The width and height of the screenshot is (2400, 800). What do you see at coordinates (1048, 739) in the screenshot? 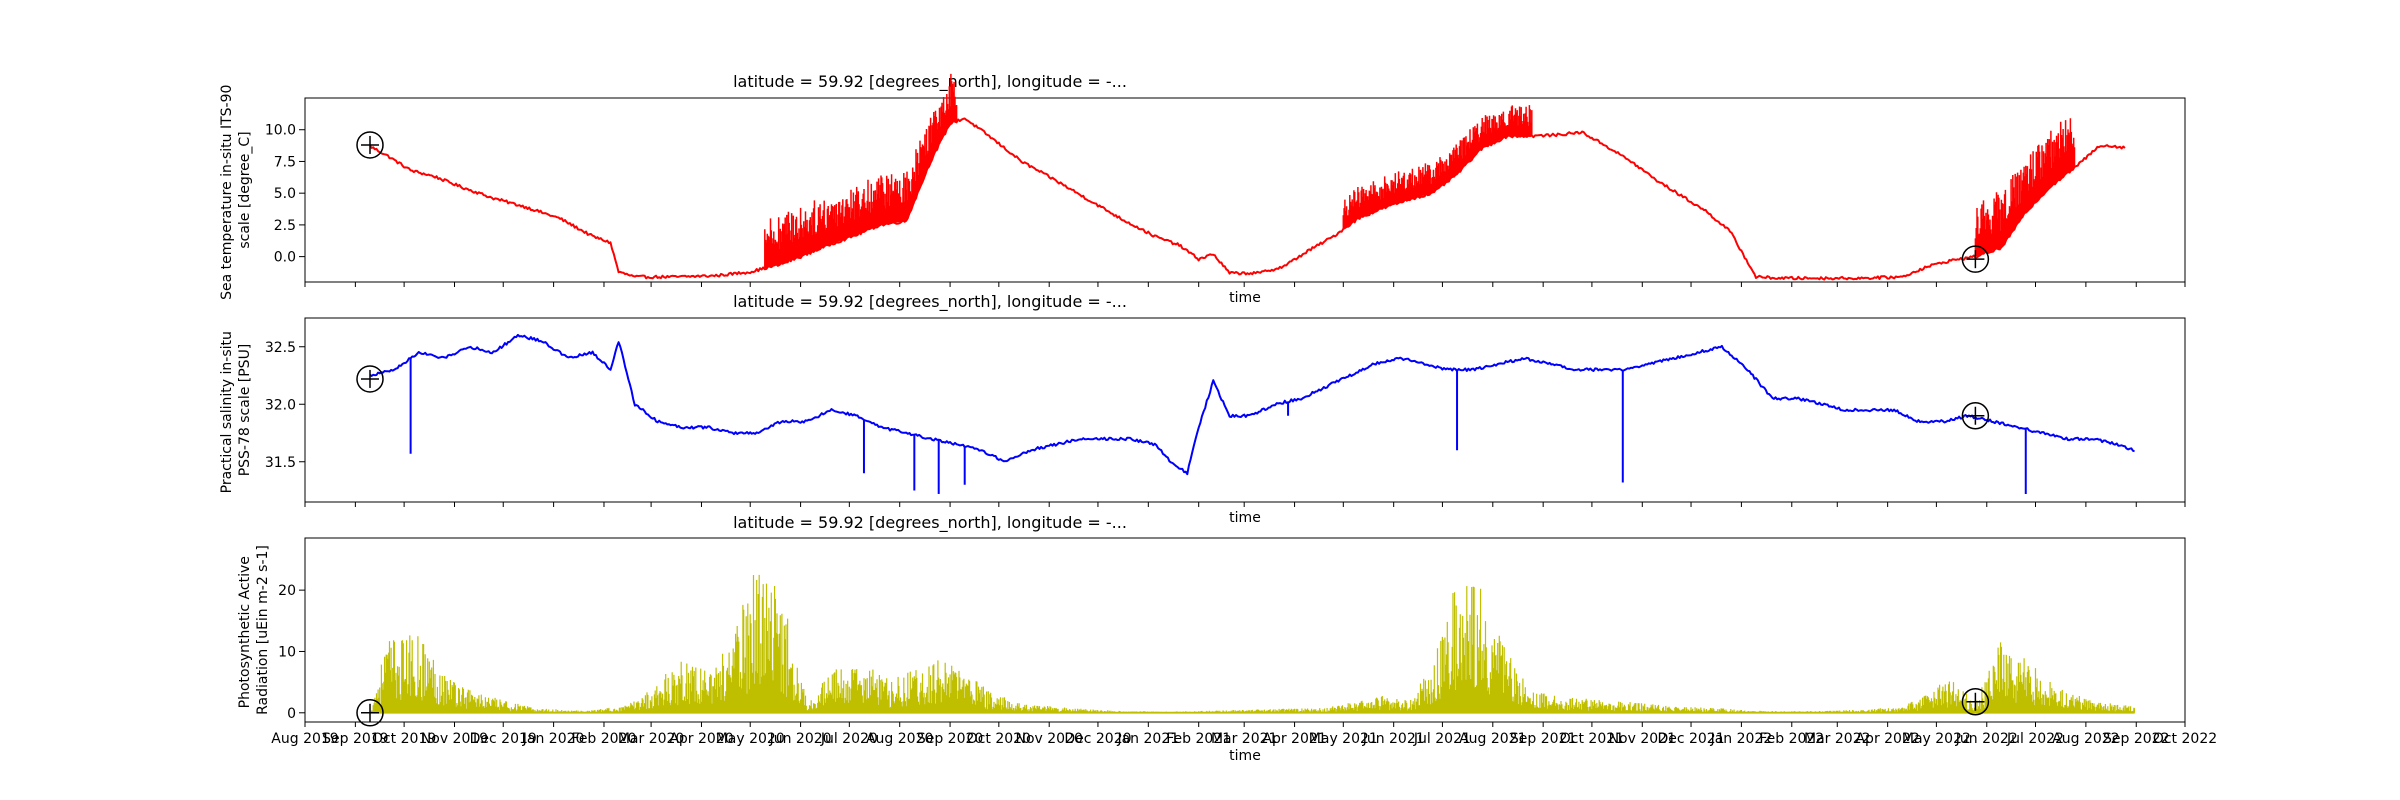
I see `x-tick-label: Nov 2020` at bounding box center [1048, 739].